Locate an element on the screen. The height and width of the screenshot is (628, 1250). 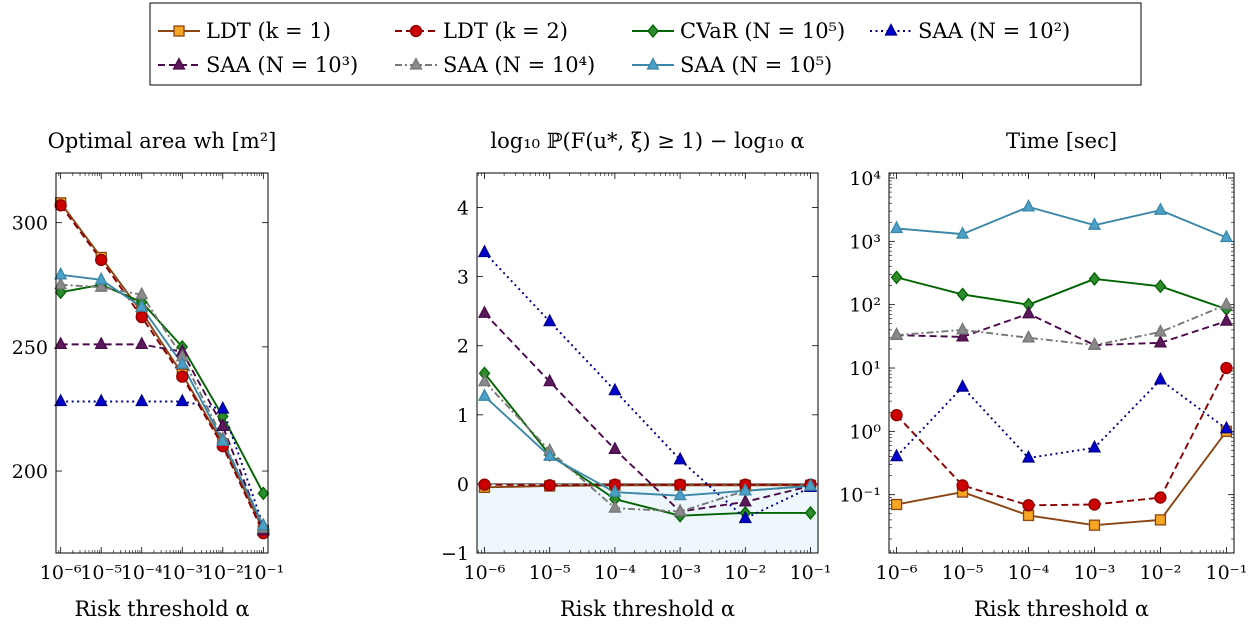
series-line-saa4 is located at coordinates (1061, 325).